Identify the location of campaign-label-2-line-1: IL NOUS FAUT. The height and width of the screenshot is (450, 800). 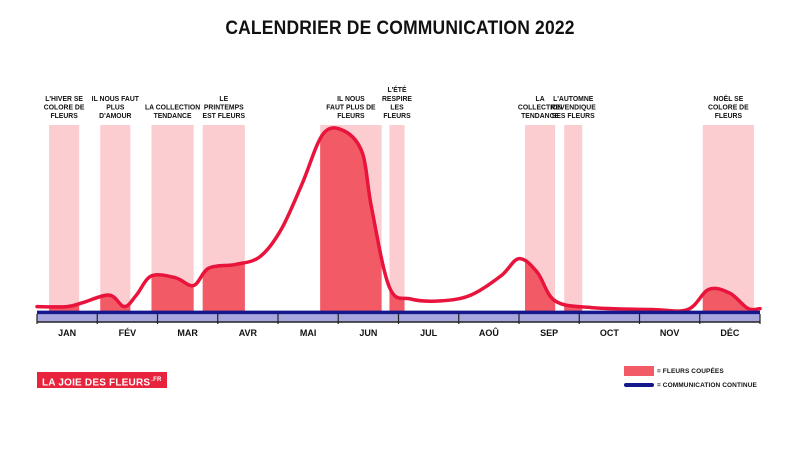
(116, 97).